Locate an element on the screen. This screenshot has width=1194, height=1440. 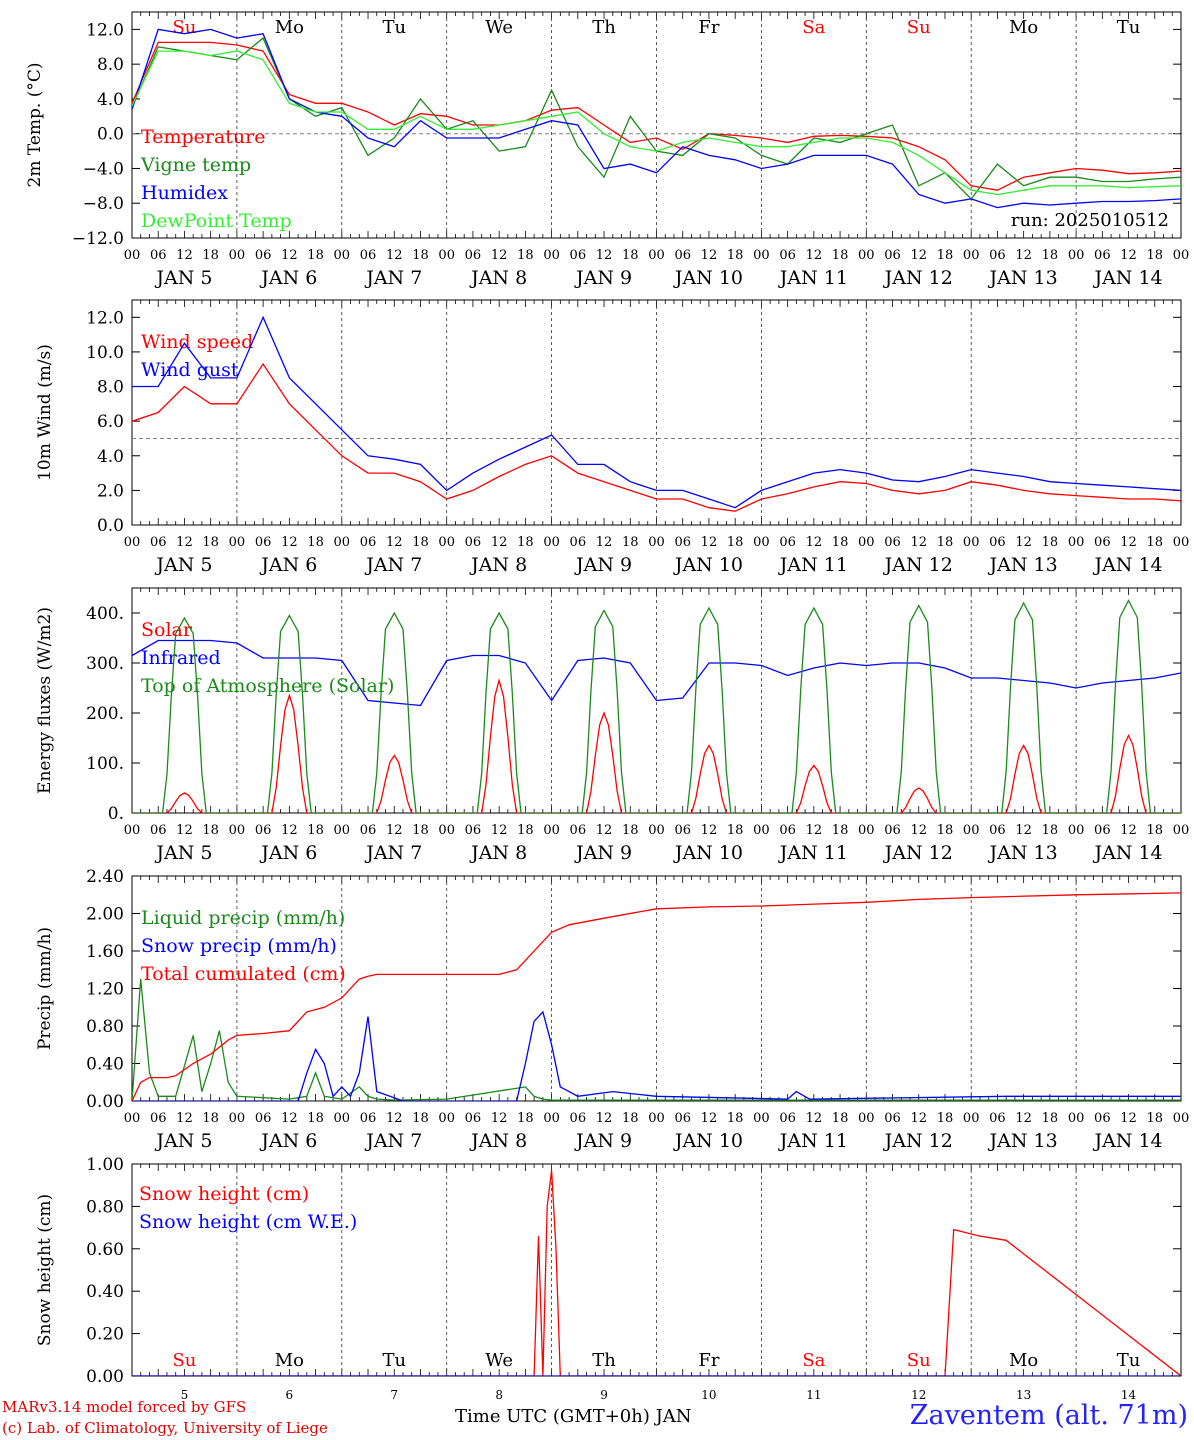
y-tick-label: 1.20 is located at coordinates (105, 990).